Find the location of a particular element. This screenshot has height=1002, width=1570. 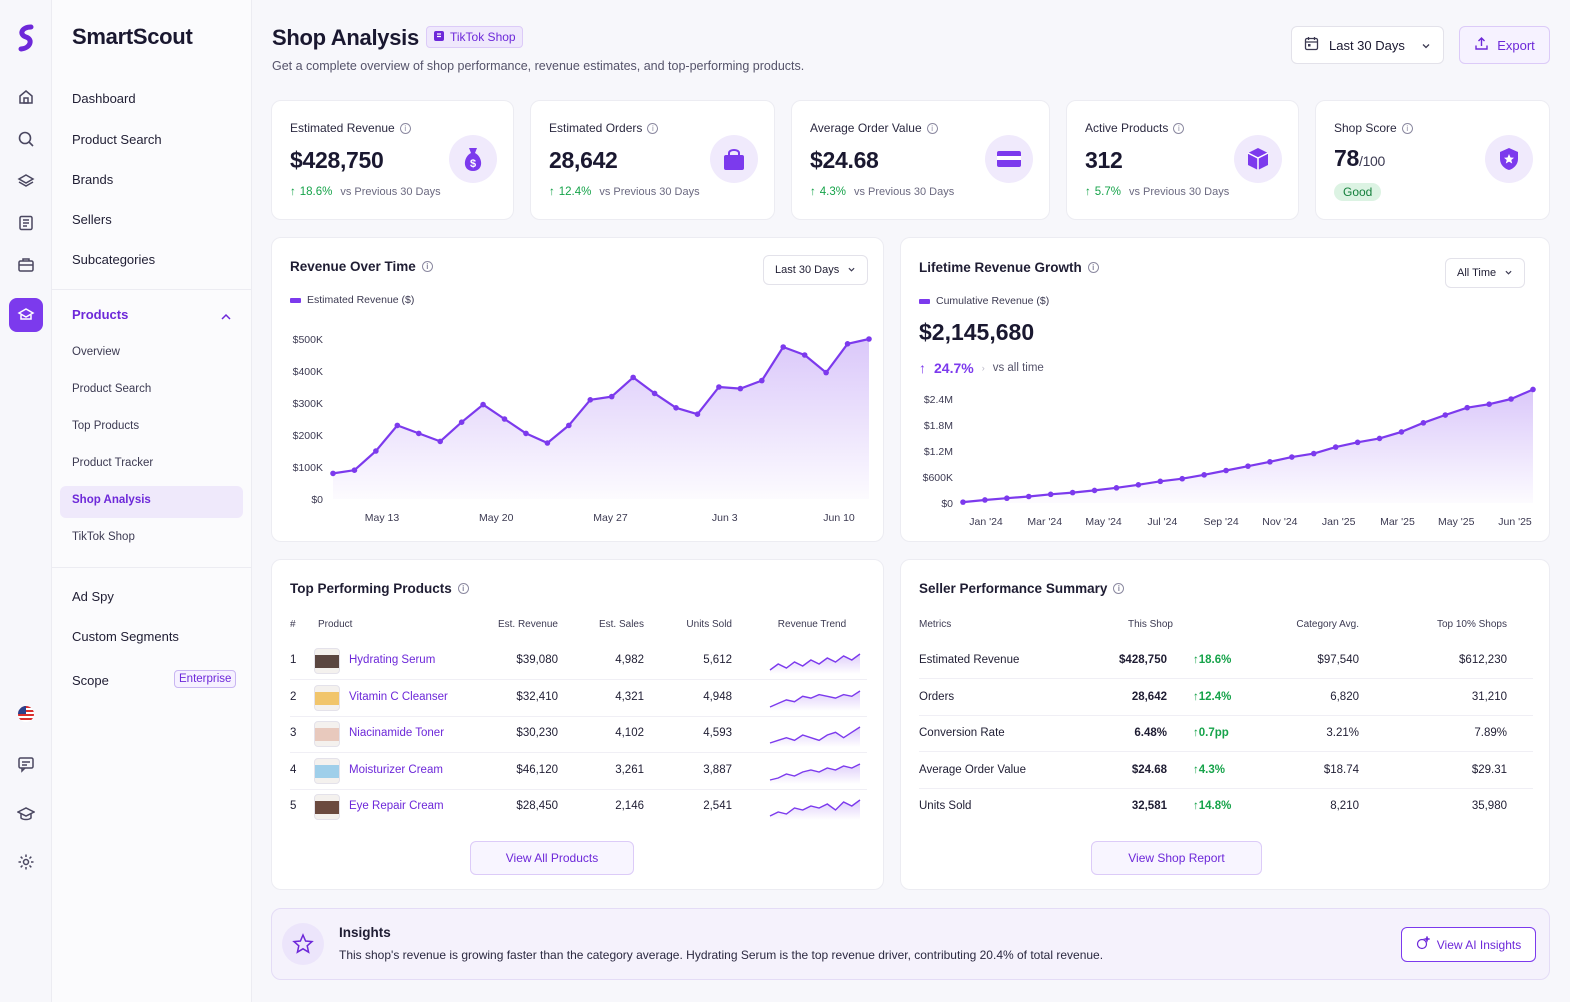

flag-icon is located at coordinates (26, 714).